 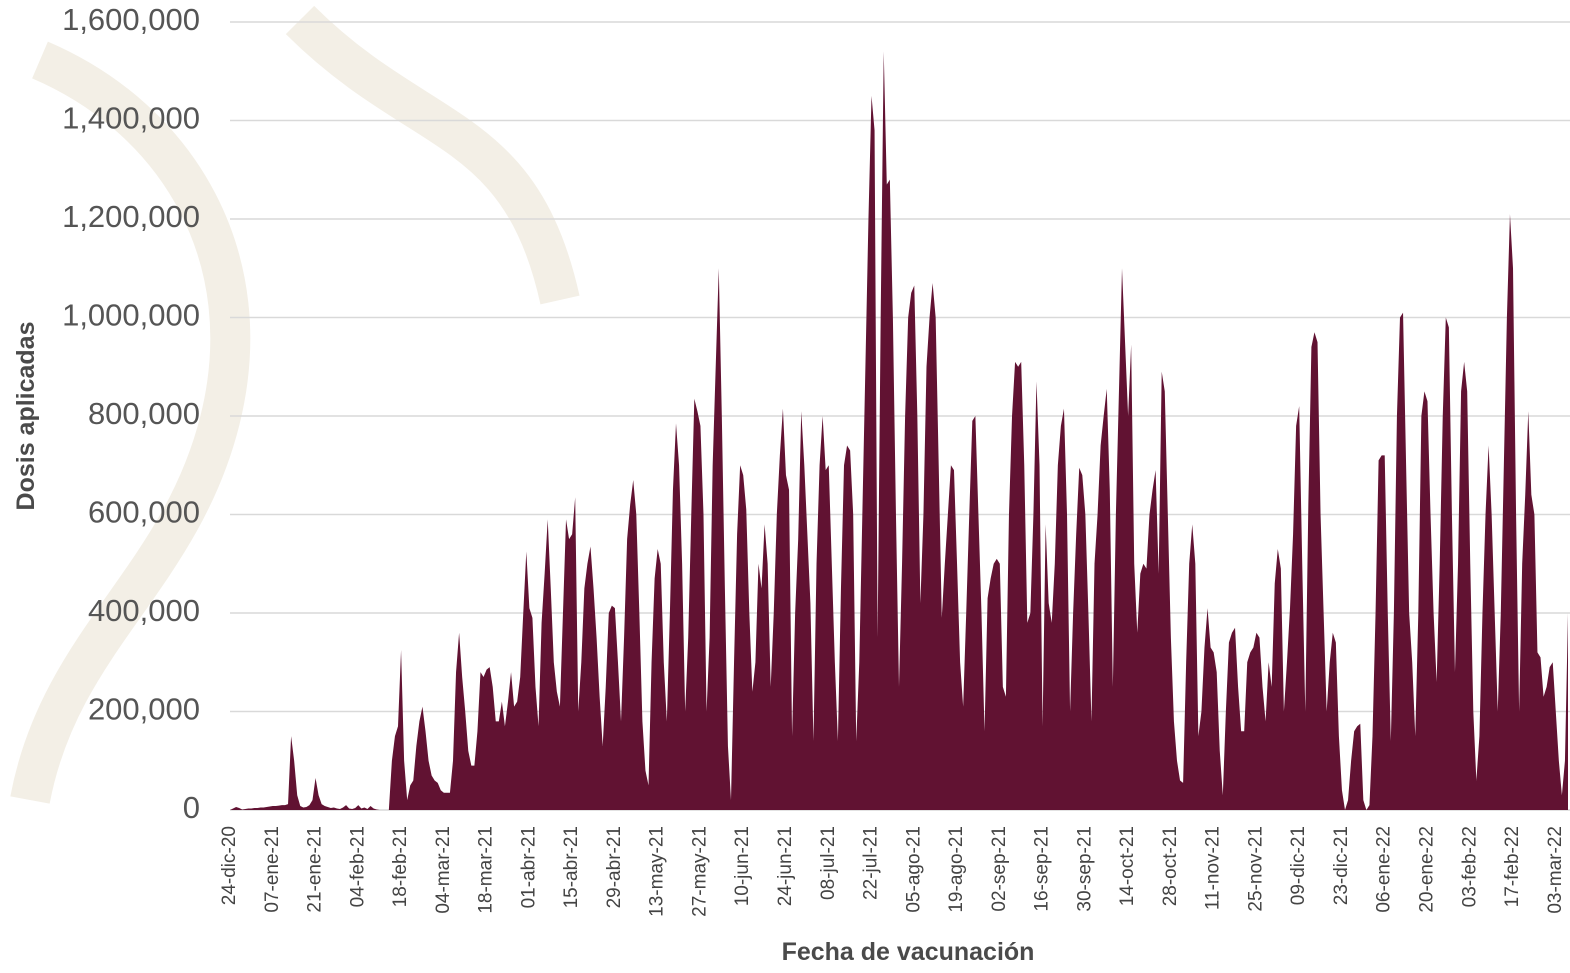 I want to click on y-axis-title: Dosis aplicadas, so click(x=26, y=416).